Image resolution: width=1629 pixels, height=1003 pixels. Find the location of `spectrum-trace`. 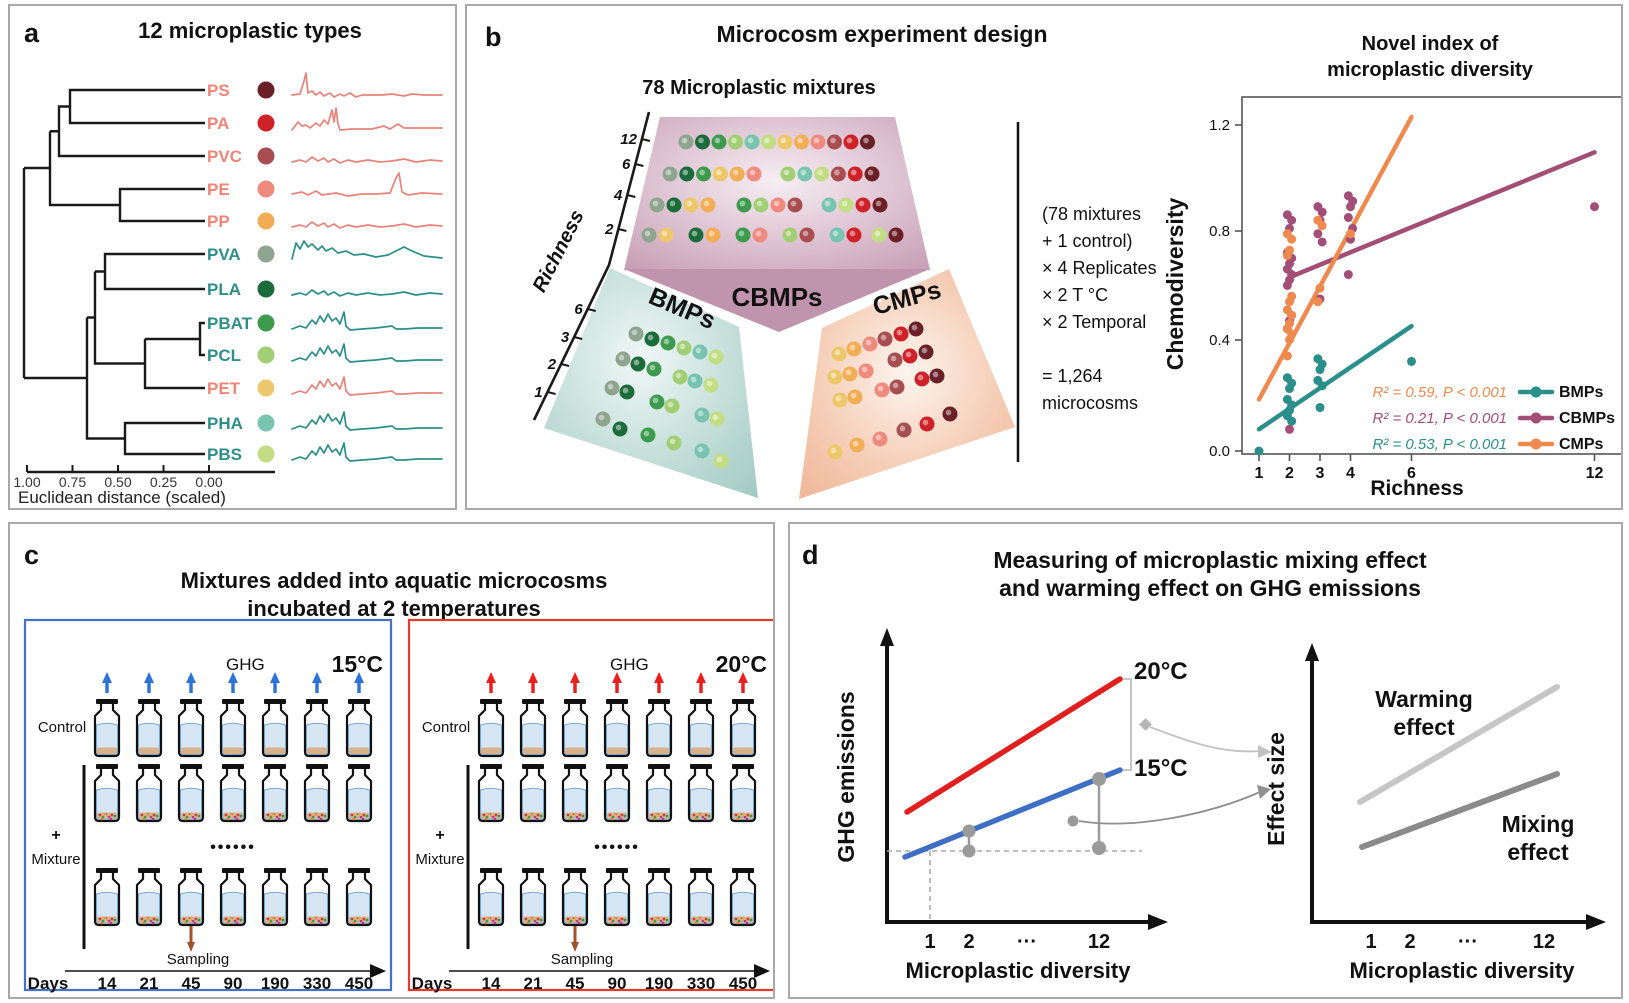

spectrum-trace is located at coordinates (367, 184).